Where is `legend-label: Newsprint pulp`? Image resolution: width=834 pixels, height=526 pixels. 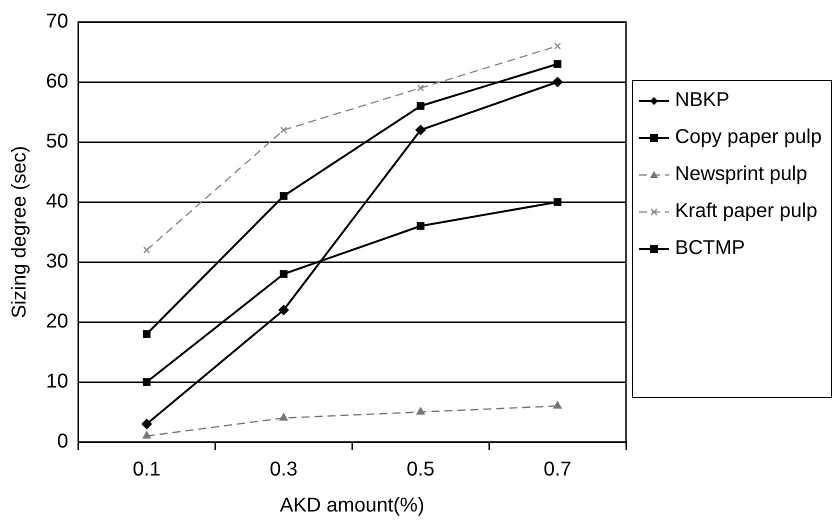 legend-label: Newsprint pulp is located at coordinates (741, 174).